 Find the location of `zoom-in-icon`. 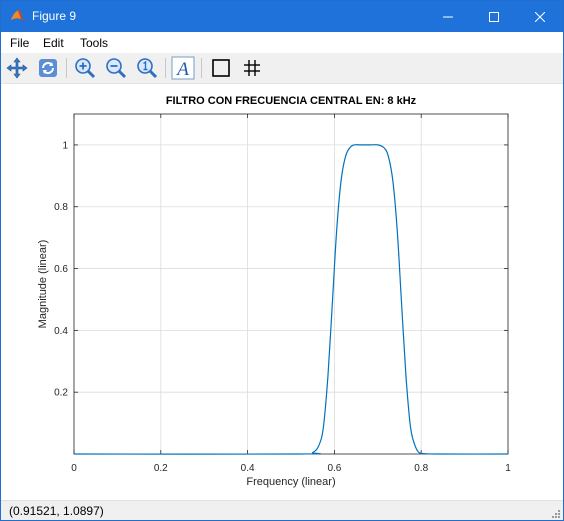

zoom-in-icon is located at coordinates (85, 68).